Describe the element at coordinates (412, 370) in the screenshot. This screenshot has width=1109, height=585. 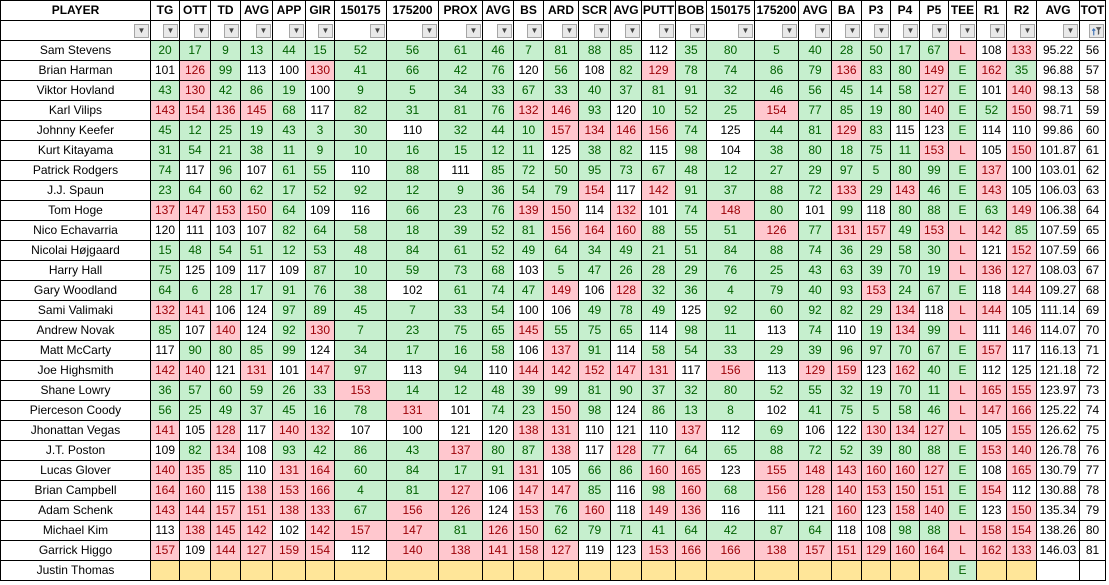
I see `stat-cell: 113` at that location.